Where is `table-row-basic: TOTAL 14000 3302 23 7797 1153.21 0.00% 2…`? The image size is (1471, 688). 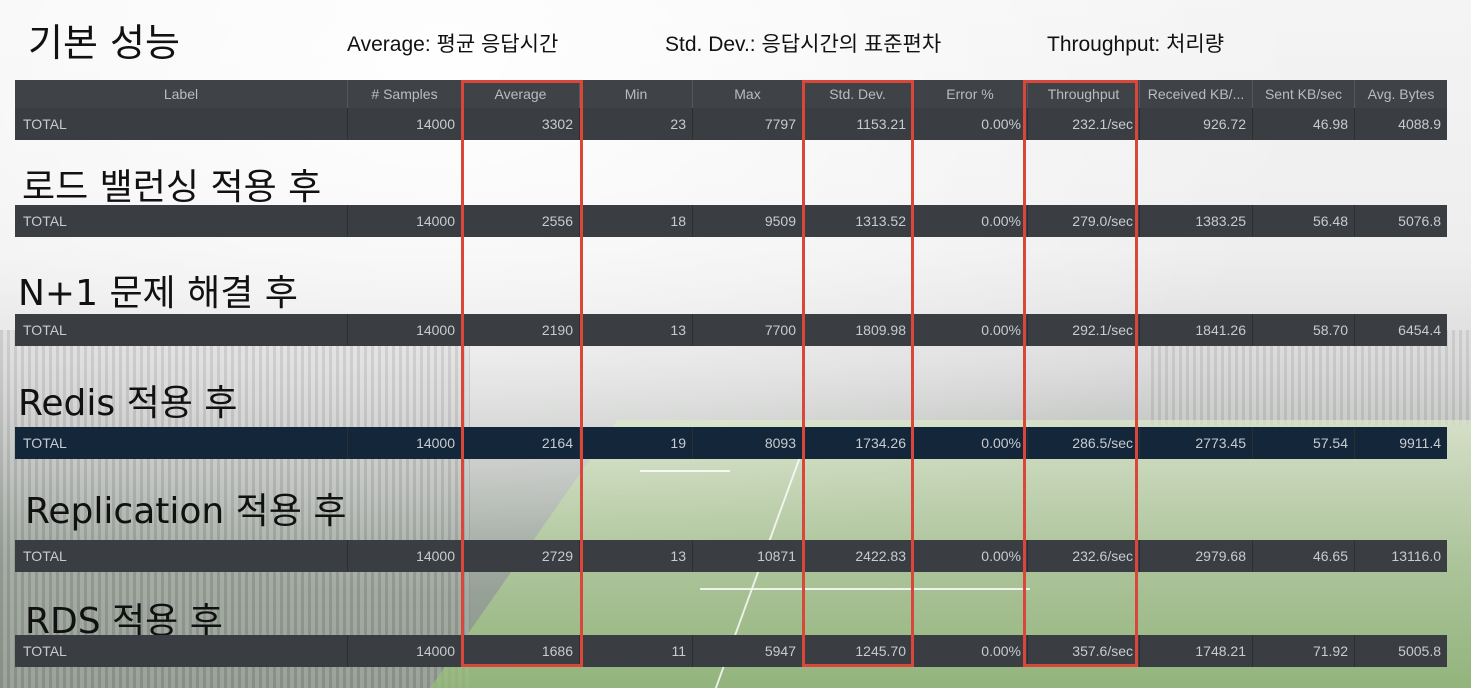 table-row-basic: TOTAL 14000 3302 23 7797 1153.21 0.00% 2… is located at coordinates (731, 124).